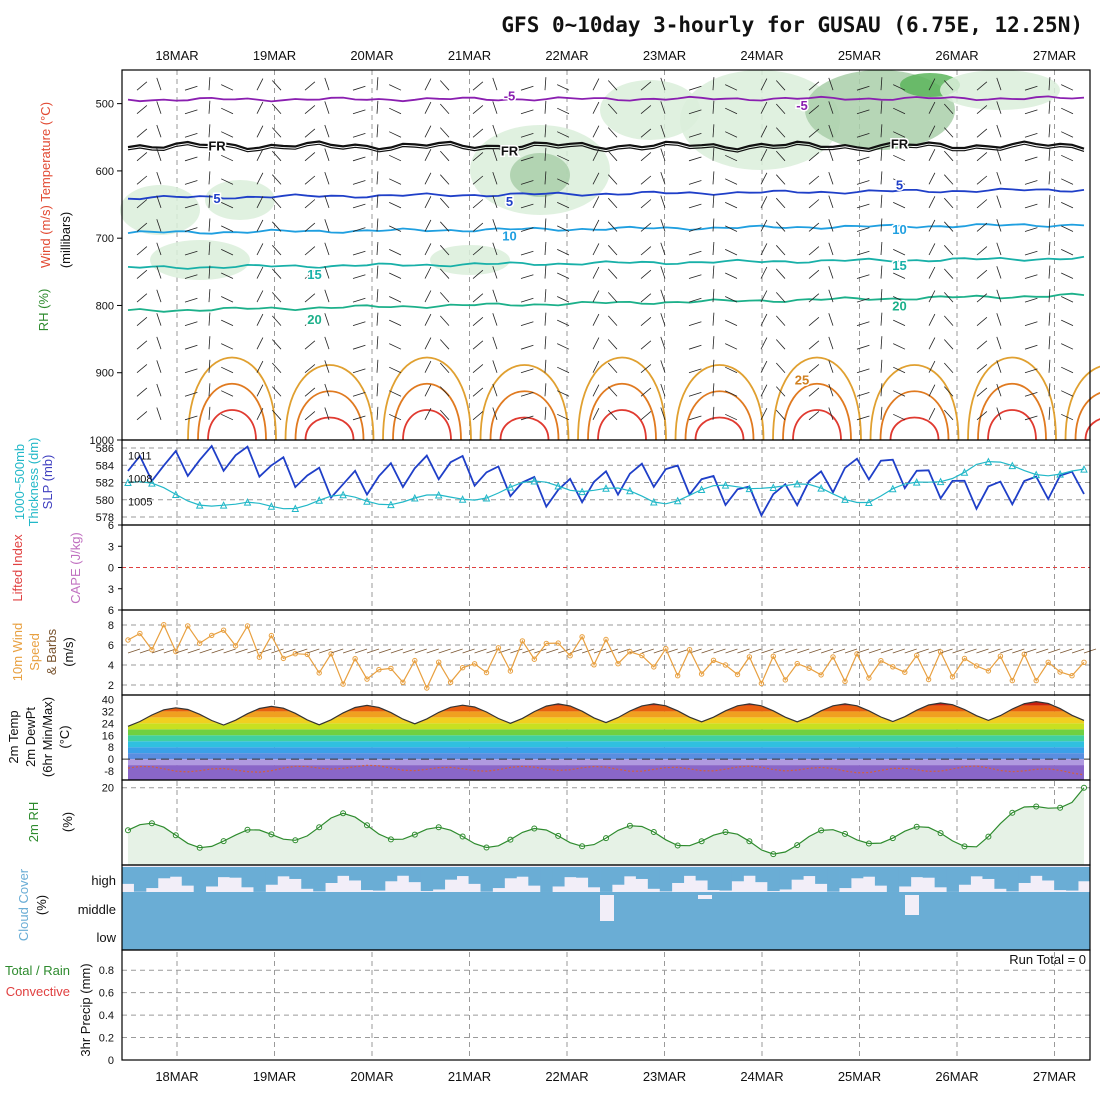 The width and height of the screenshot is (1100, 1100). Describe the element at coordinates (1054, 55) in the screenshot. I see `top-date-label: 27MAR` at that location.